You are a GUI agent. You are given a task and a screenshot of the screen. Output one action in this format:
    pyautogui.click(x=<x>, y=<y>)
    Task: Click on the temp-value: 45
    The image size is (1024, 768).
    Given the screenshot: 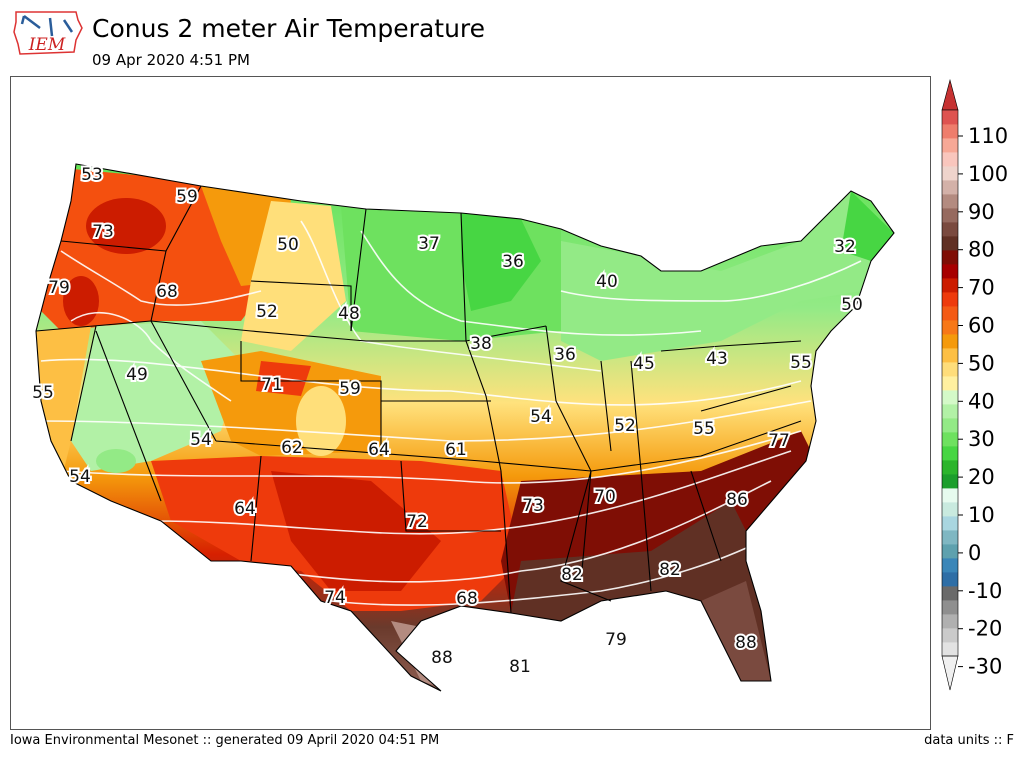 What is the action you would take?
    pyautogui.click(x=644, y=364)
    